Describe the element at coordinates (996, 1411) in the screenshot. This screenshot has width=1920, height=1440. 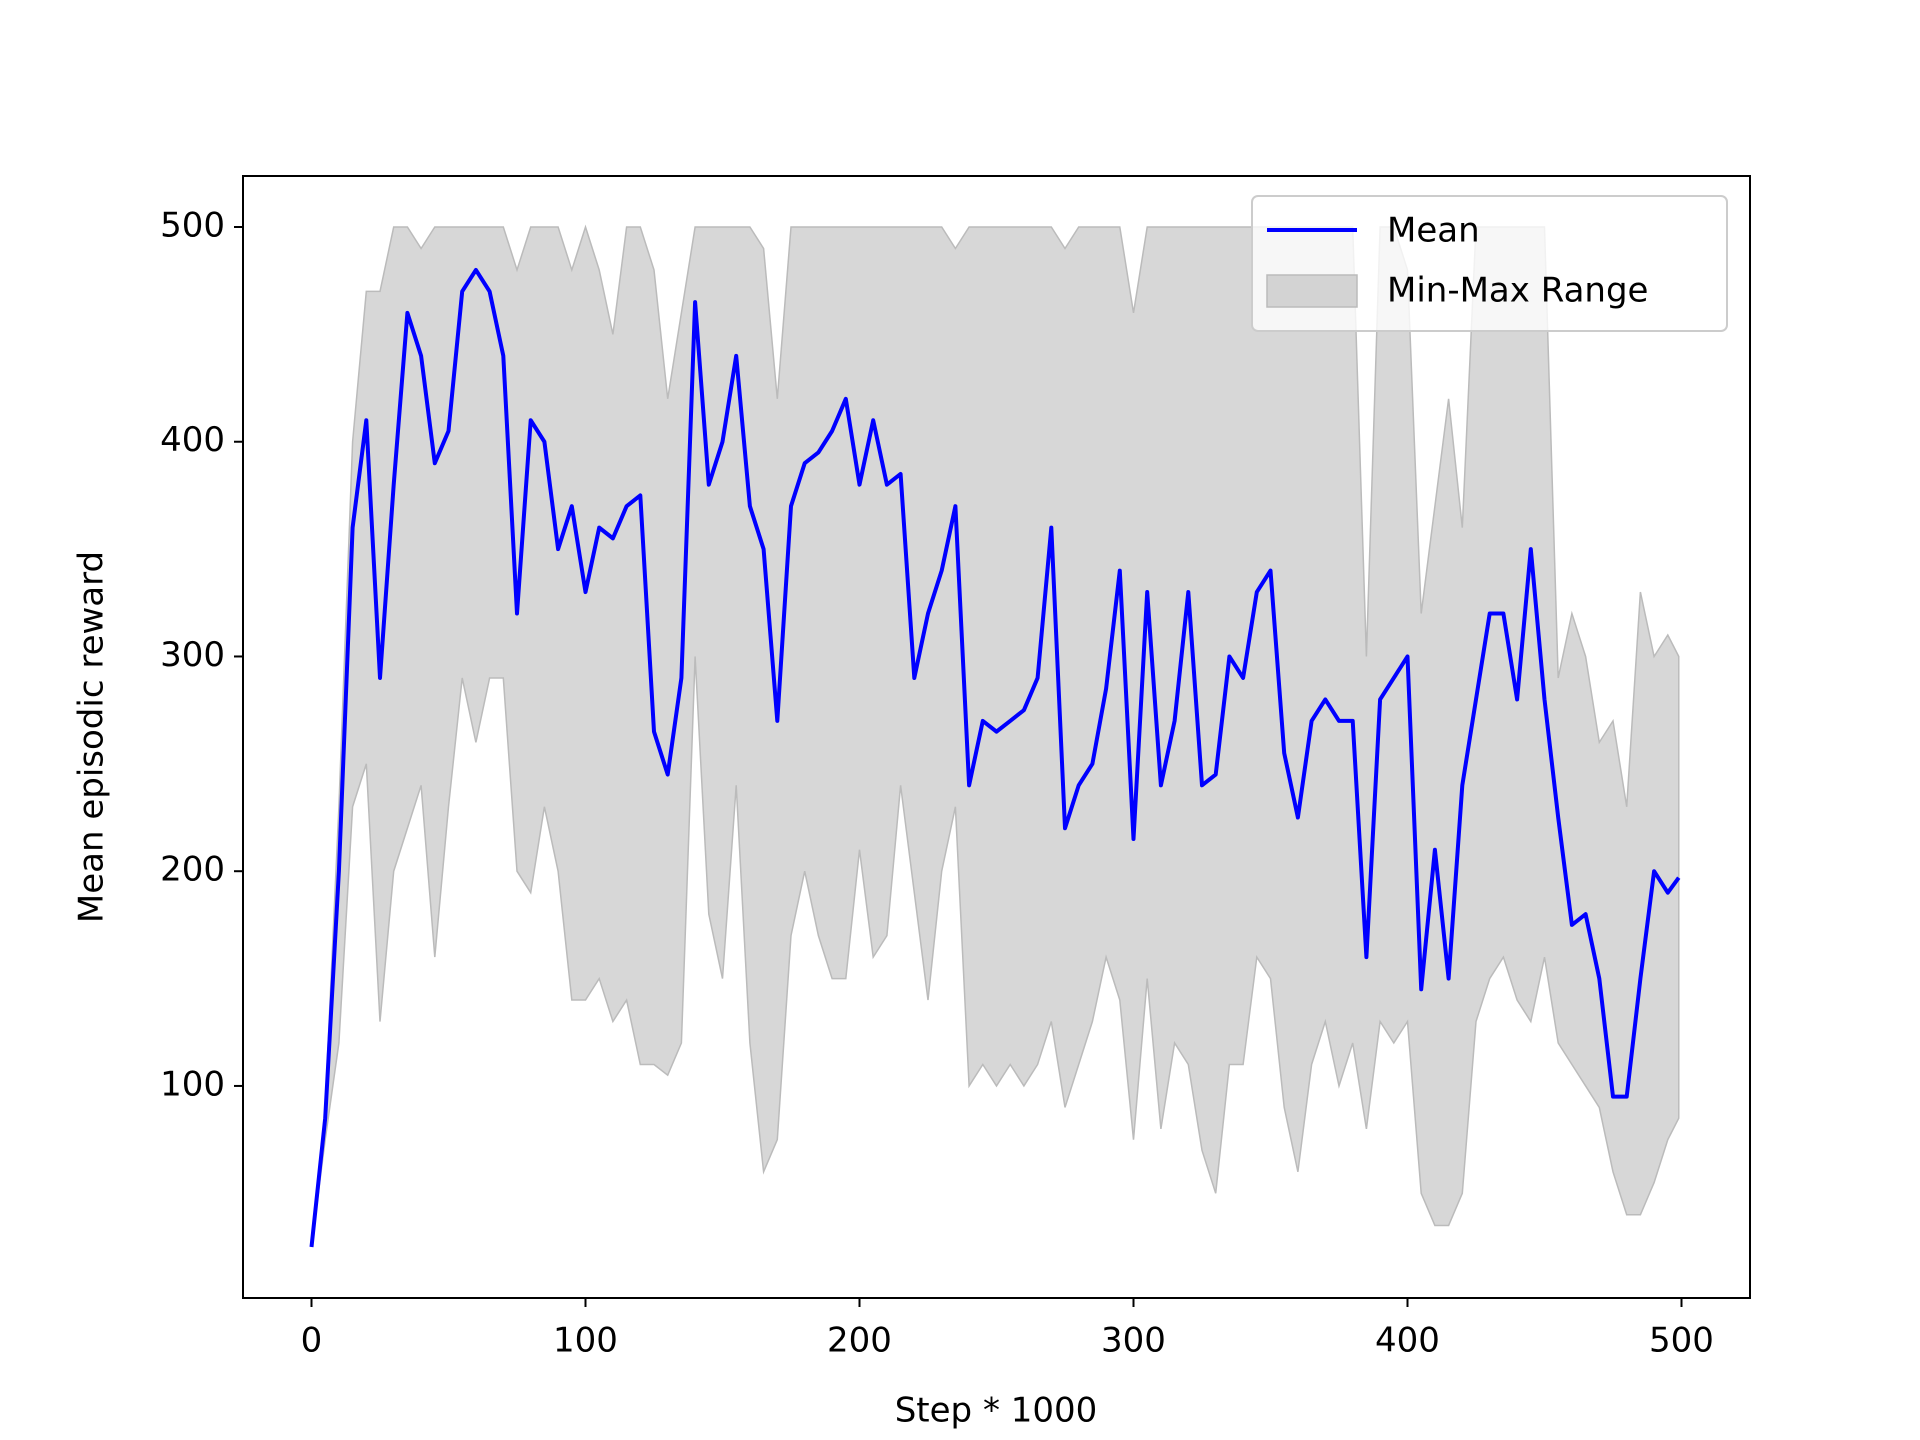
I see `x-axis-label: Step * 1000` at that location.